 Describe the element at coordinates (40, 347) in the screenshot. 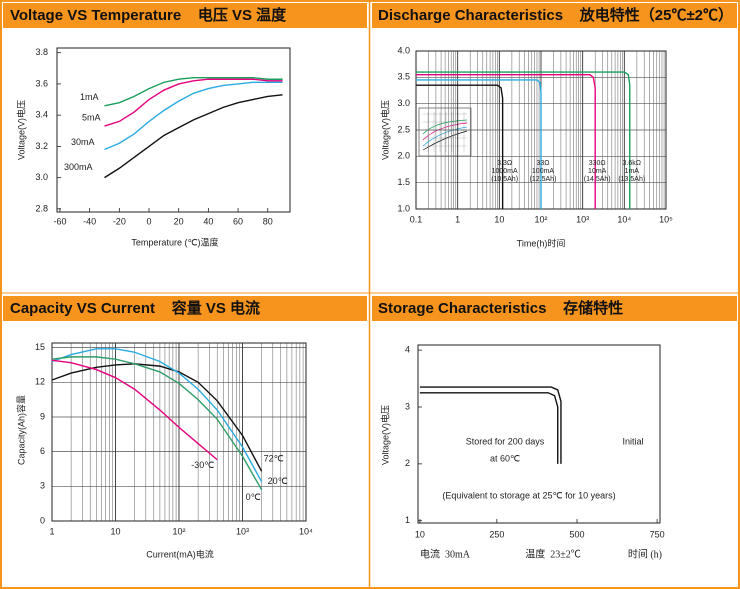

I see `y-tick-label: 15` at that location.